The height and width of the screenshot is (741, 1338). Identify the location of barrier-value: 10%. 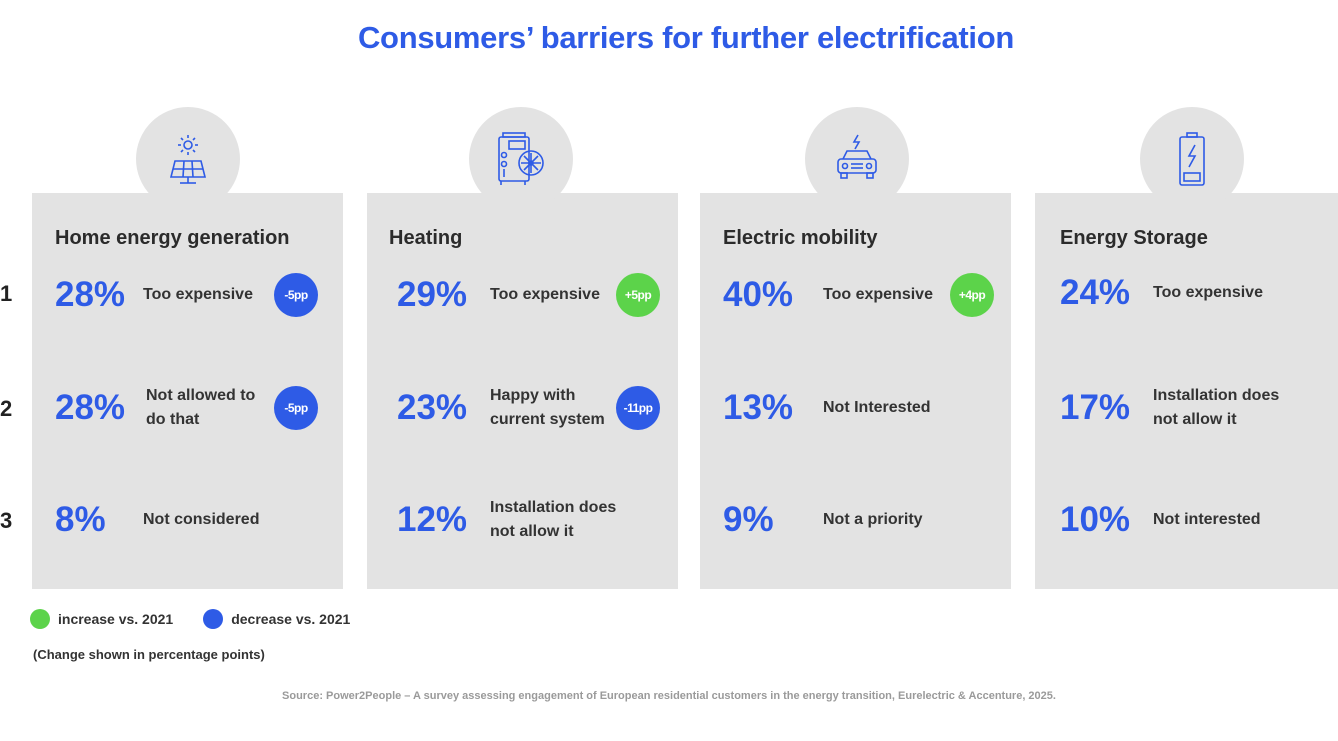
(1095, 519).